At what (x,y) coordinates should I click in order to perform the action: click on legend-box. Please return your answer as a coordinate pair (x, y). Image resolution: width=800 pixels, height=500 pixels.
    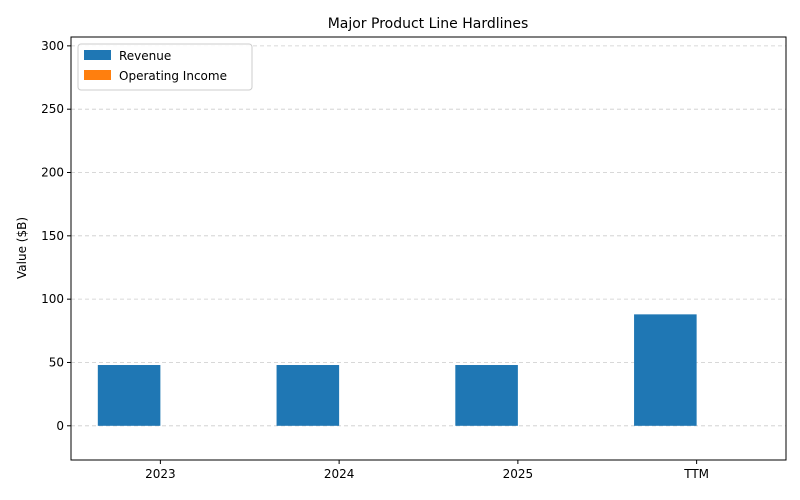
    Looking at the image, I should click on (165, 67).